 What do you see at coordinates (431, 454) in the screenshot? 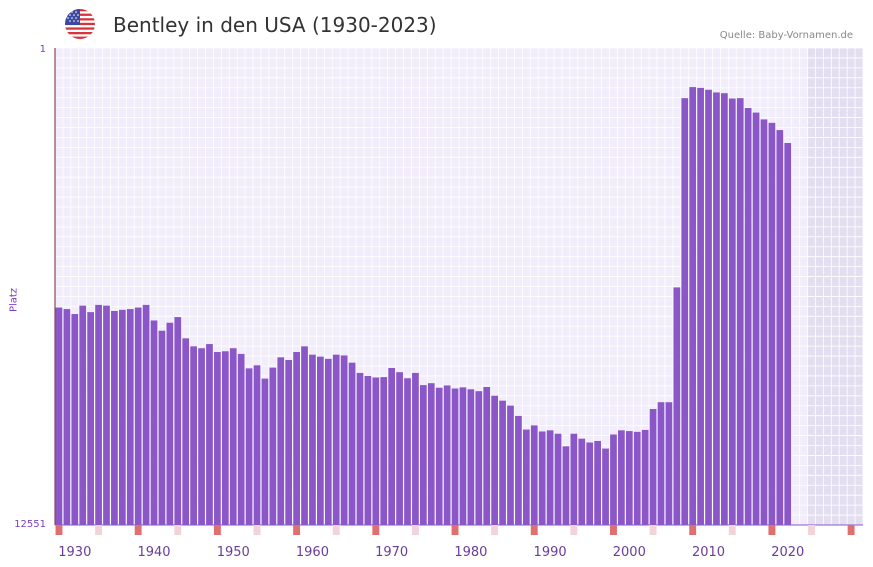
I see `bar-1975` at bounding box center [431, 454].